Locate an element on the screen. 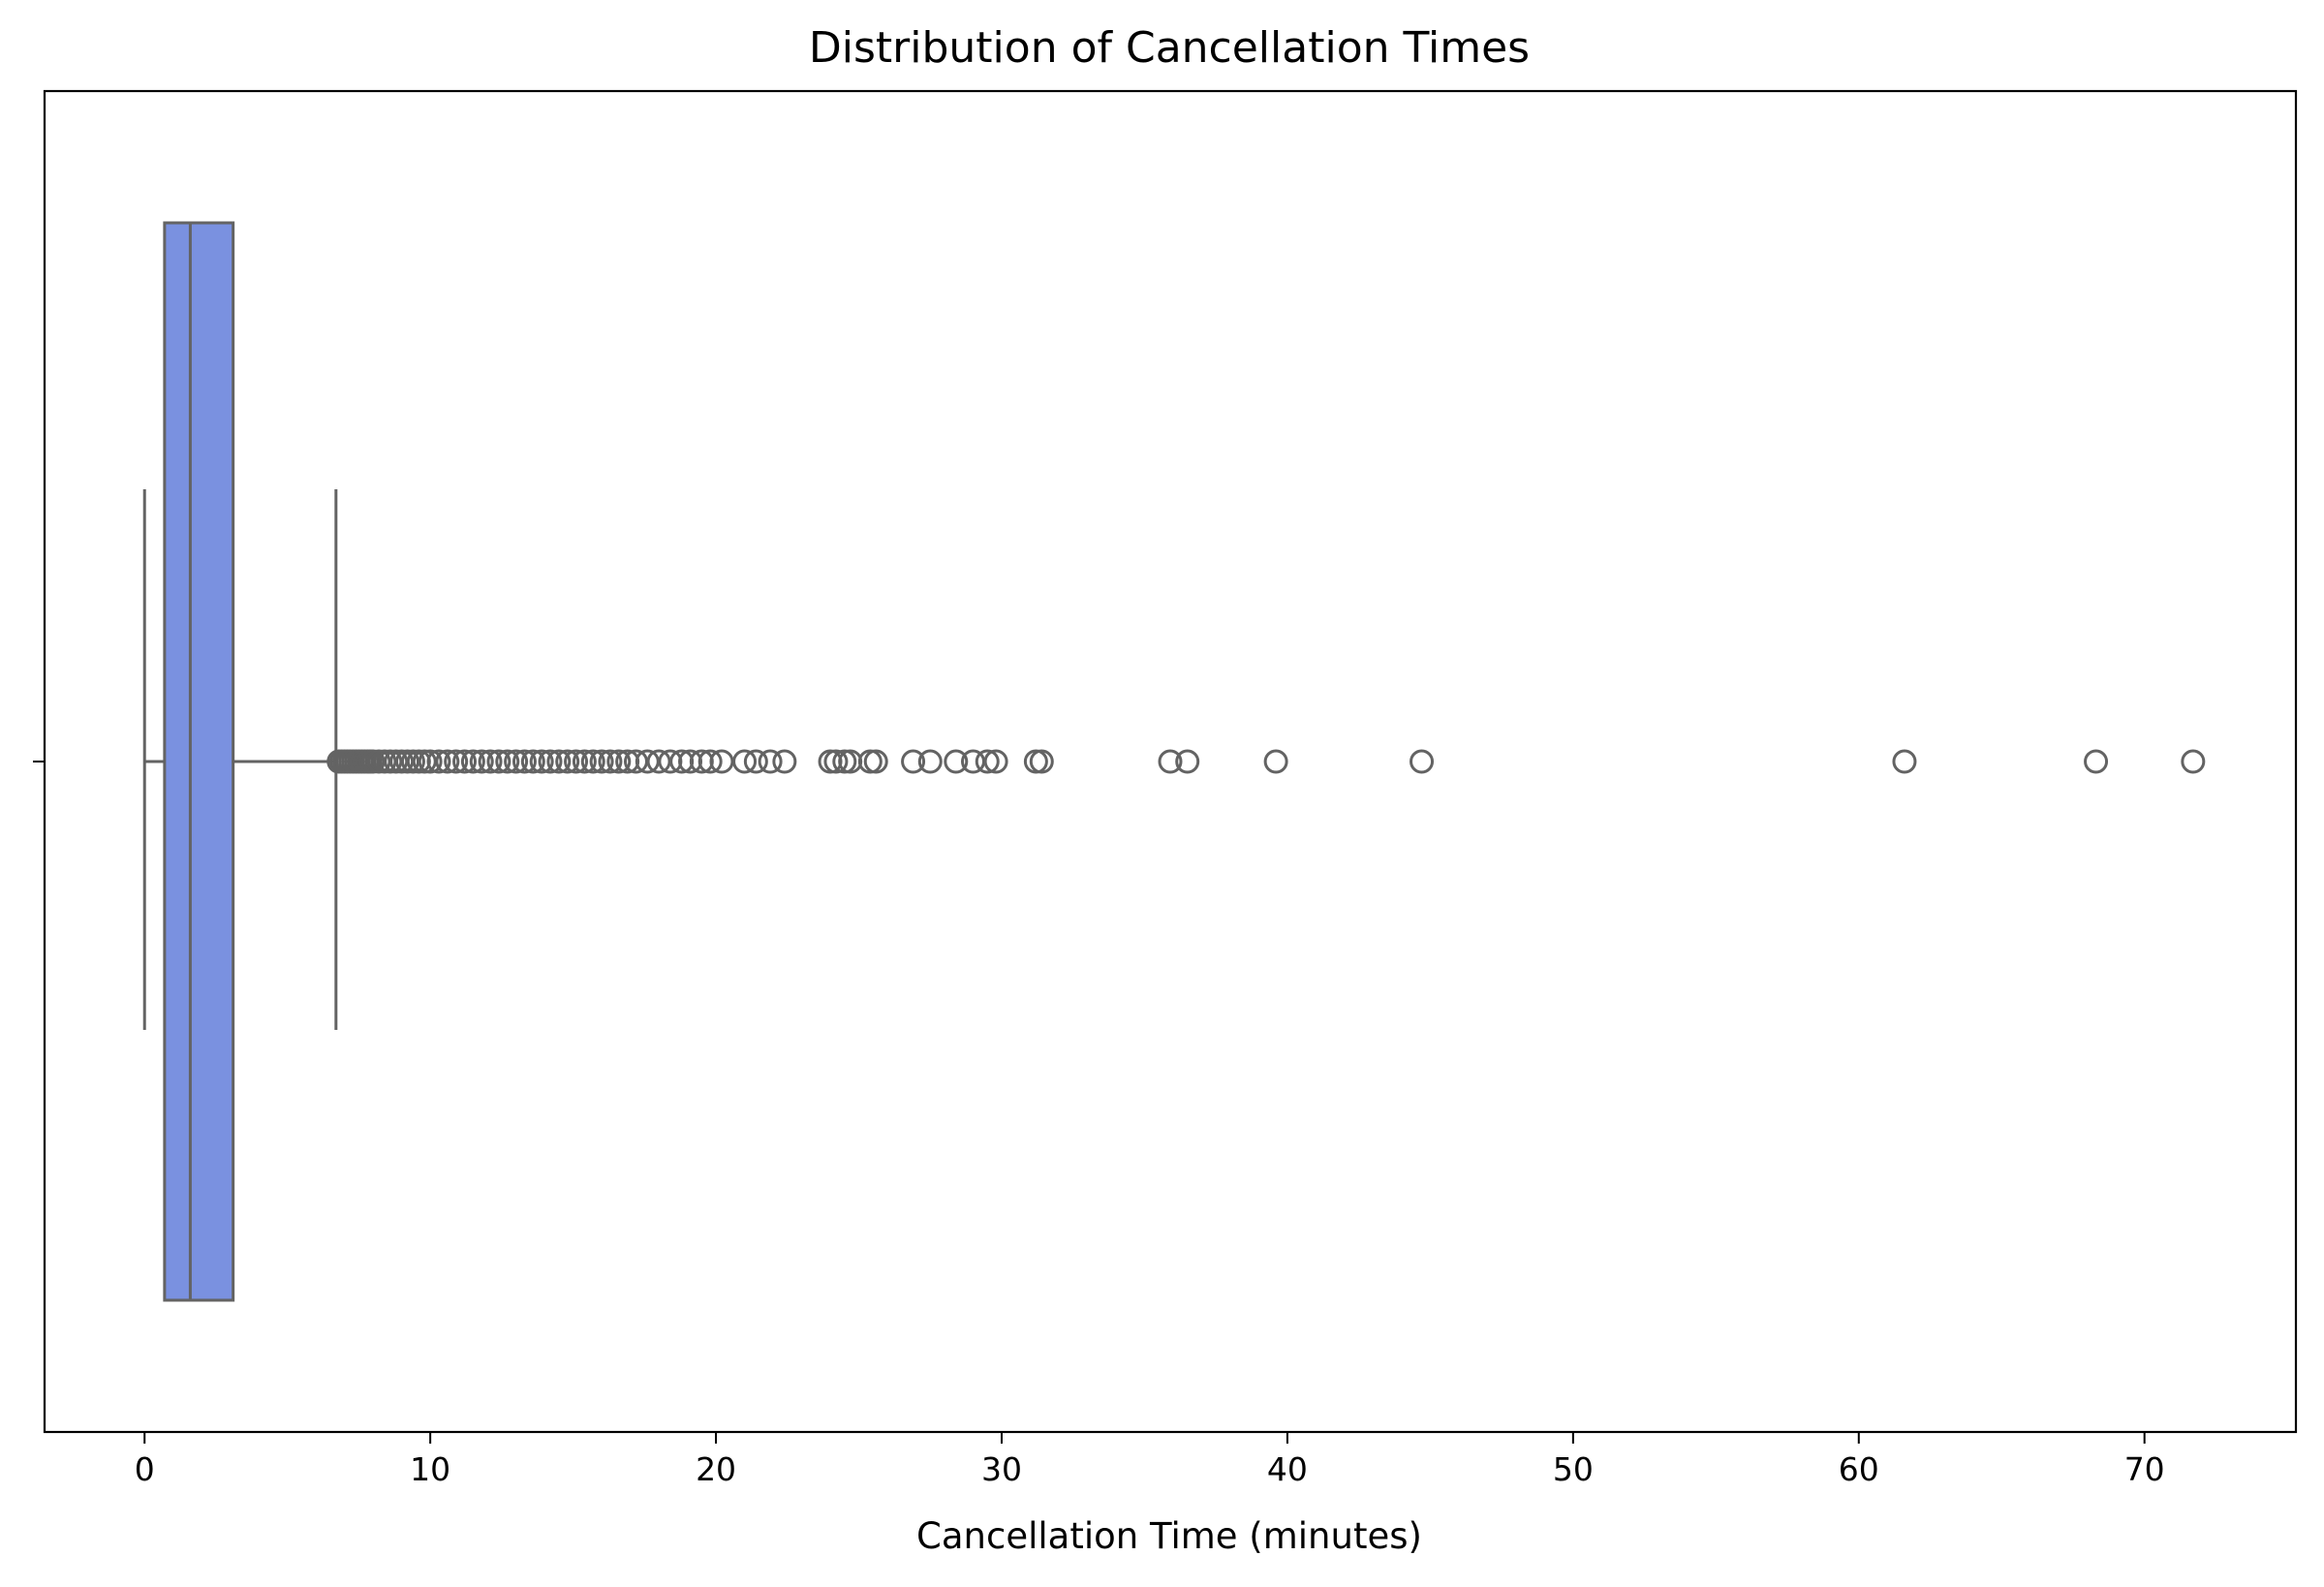  x-tick-label: 70 is located at coordinates (2144, 1469).